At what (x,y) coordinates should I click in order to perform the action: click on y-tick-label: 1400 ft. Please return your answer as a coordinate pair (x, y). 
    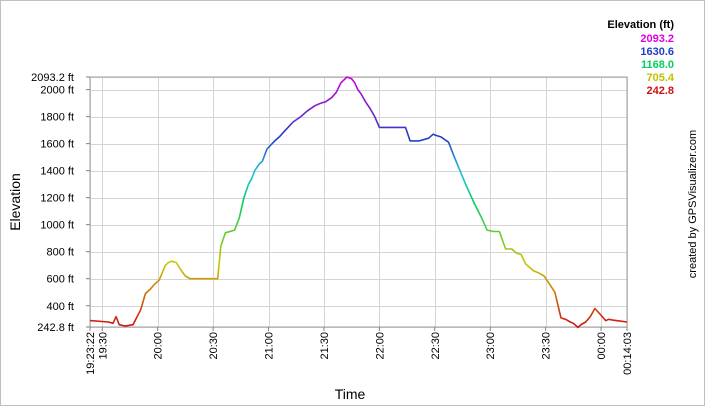
    Looking at the image, I should click on (57, 172).